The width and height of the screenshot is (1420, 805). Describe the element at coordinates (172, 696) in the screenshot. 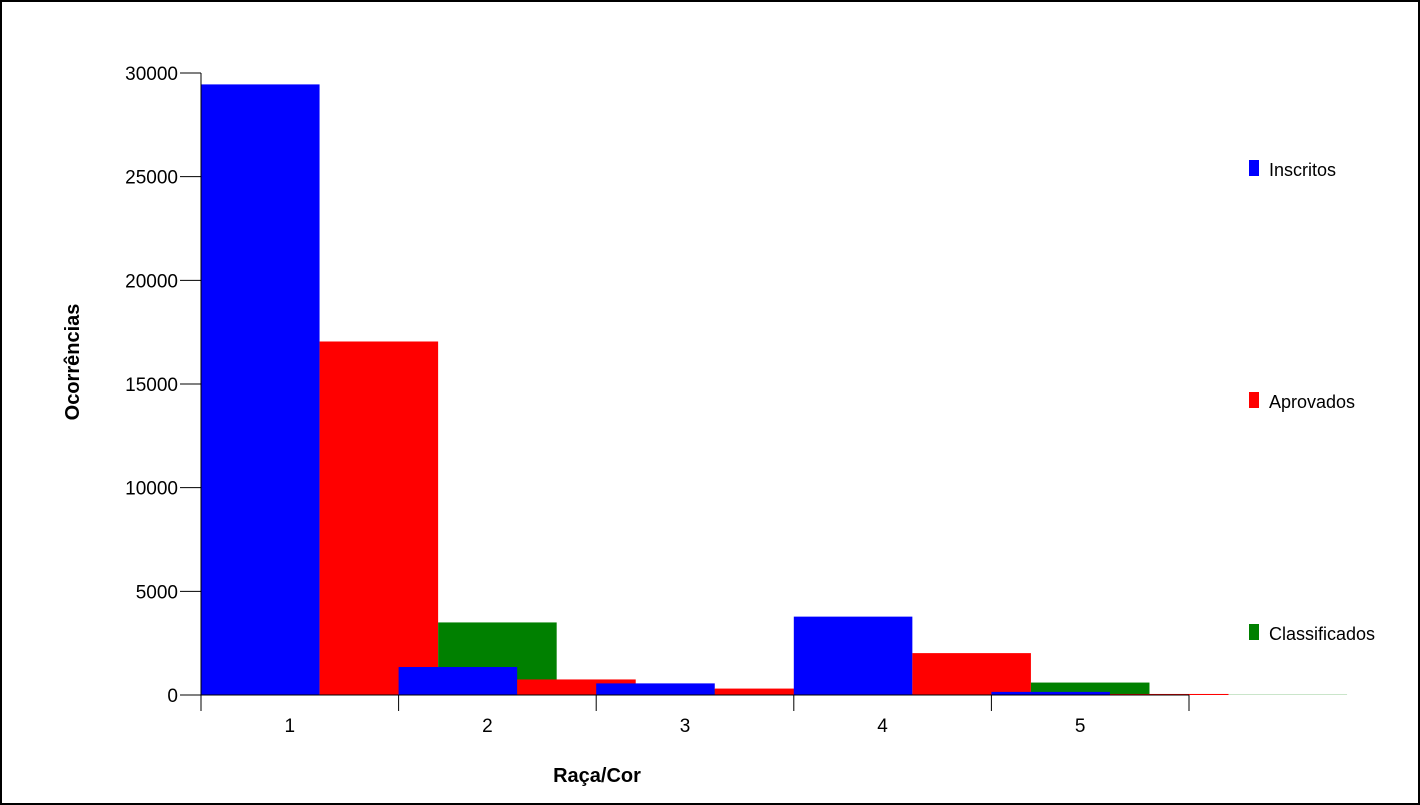

I see `y-tick-label: 0` at that location.